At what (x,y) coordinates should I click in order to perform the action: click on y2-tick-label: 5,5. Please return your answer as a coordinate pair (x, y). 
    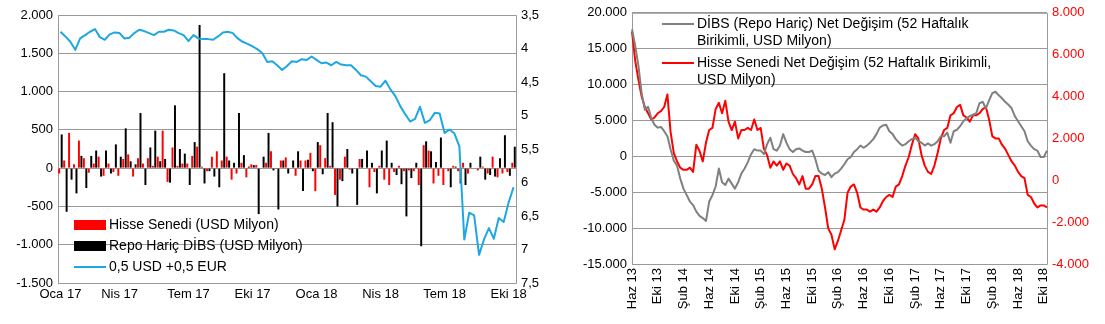
    Looking at the image, I should click on (530, 148).